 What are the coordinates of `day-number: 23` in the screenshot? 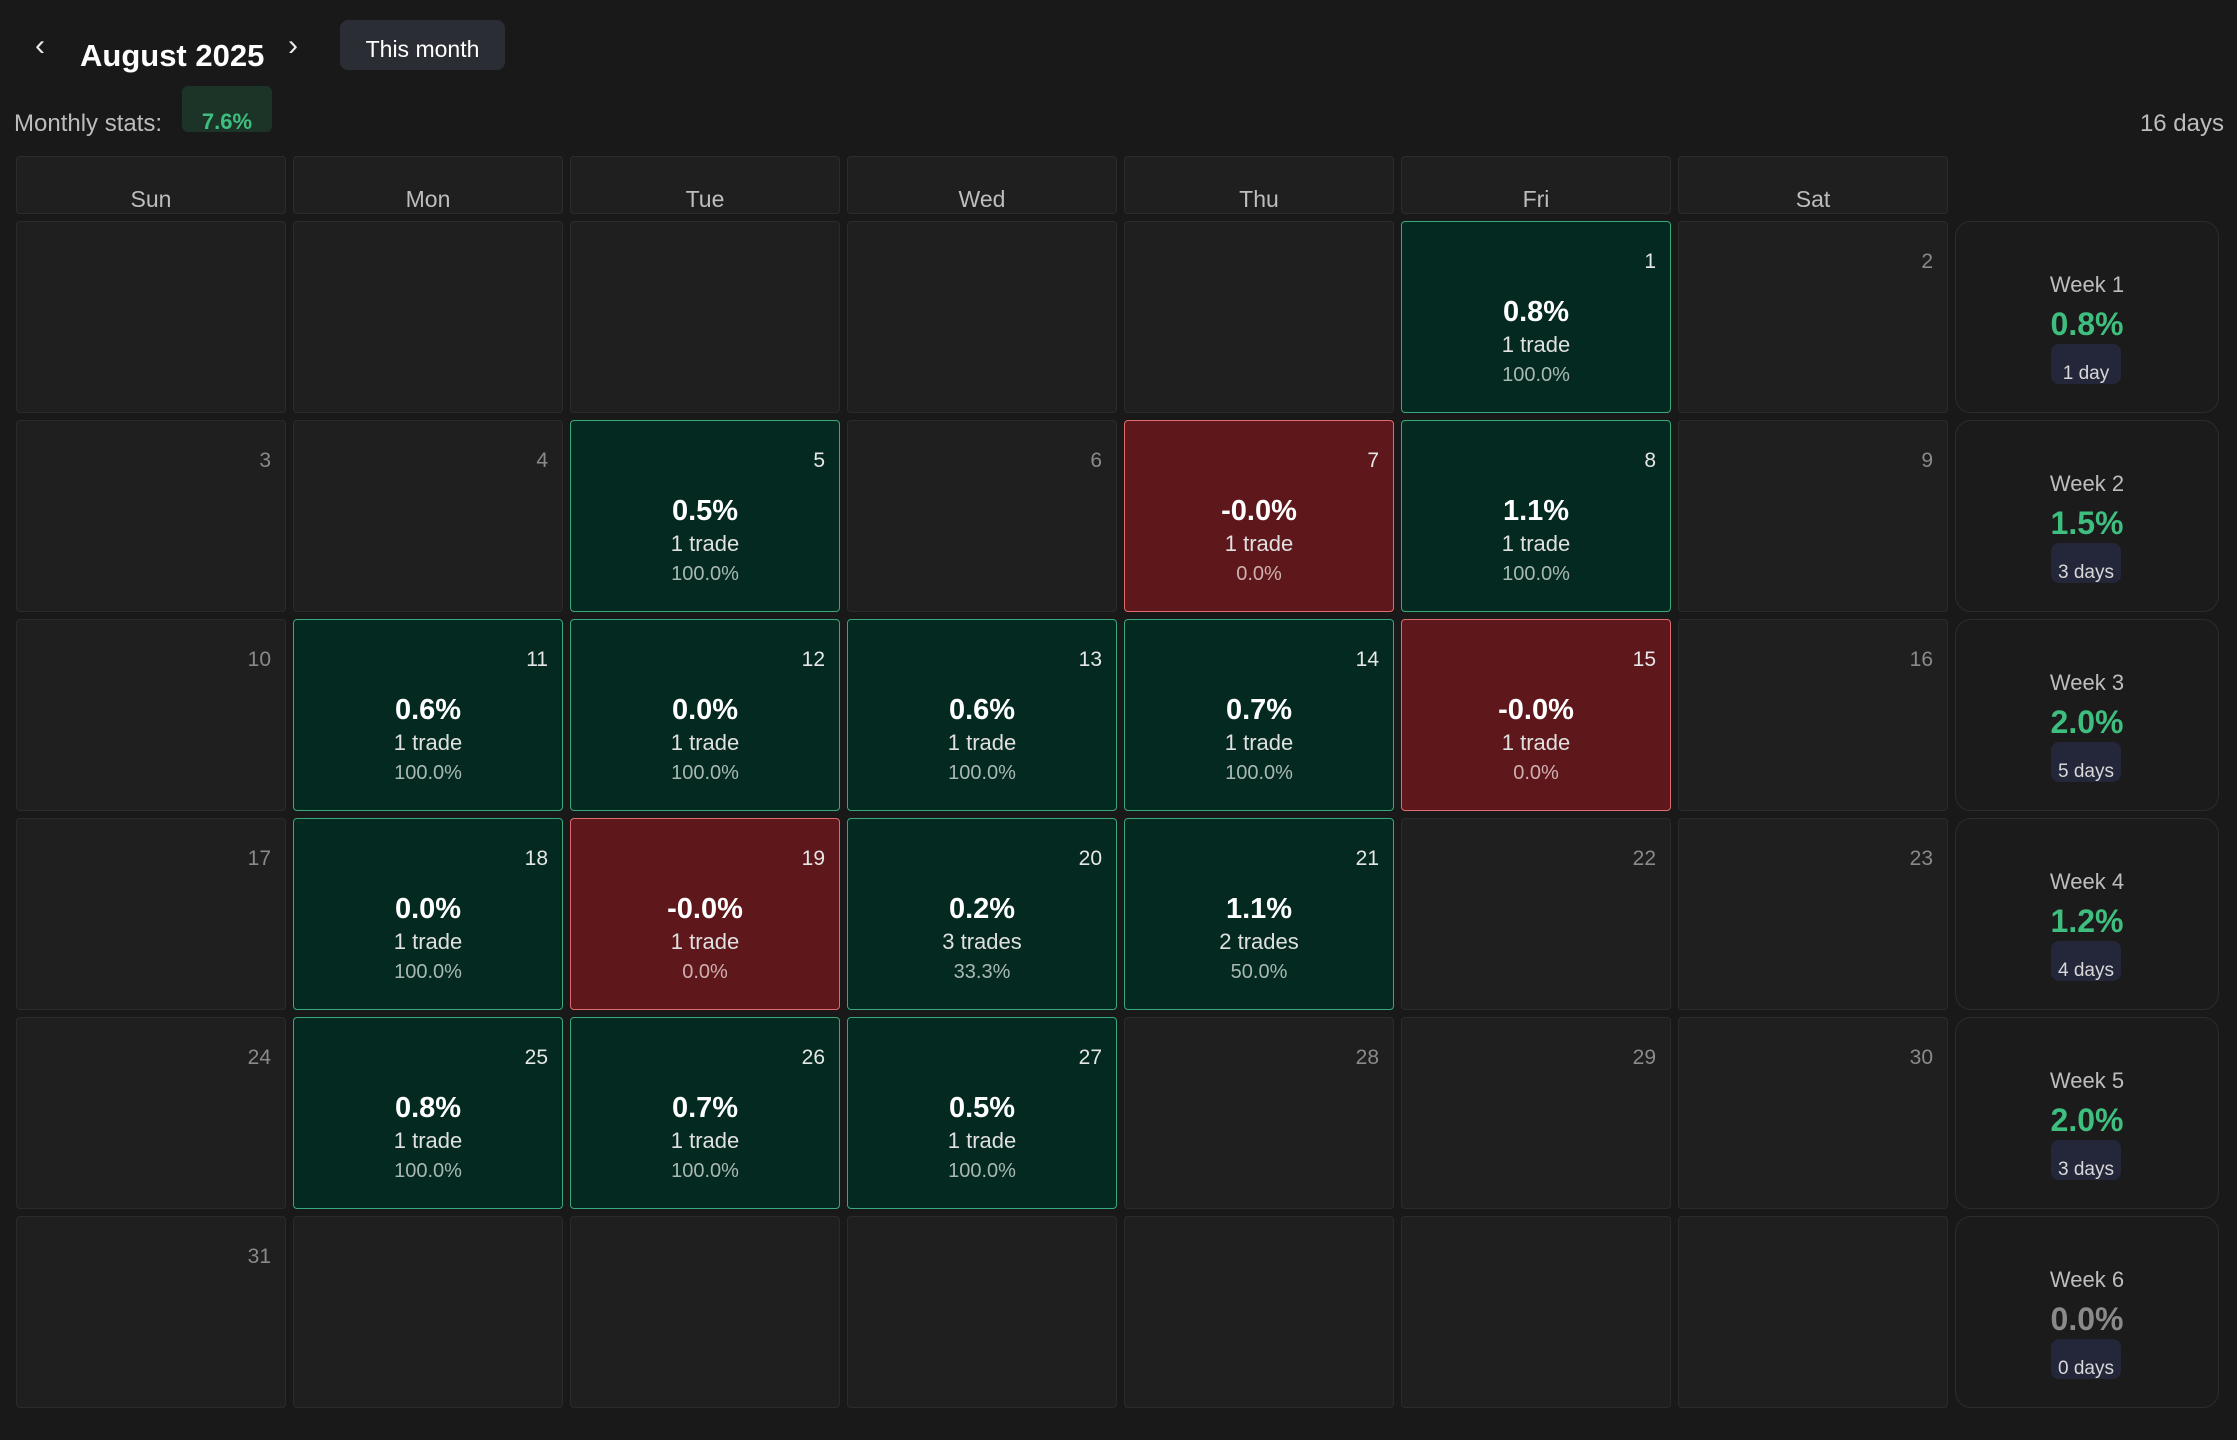 It's located at (1921, 858).